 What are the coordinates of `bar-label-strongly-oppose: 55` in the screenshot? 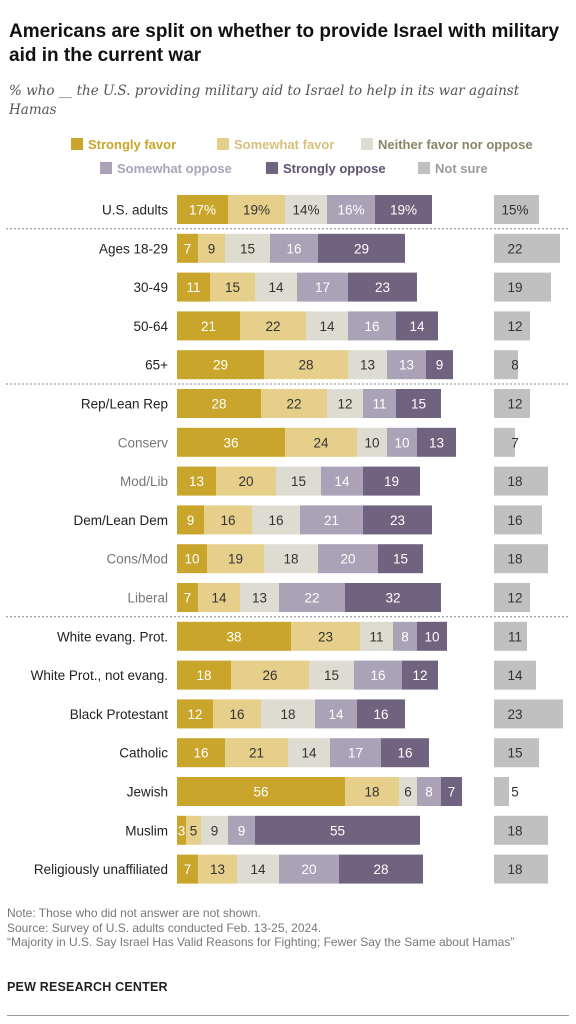 It's located at (337, 830).